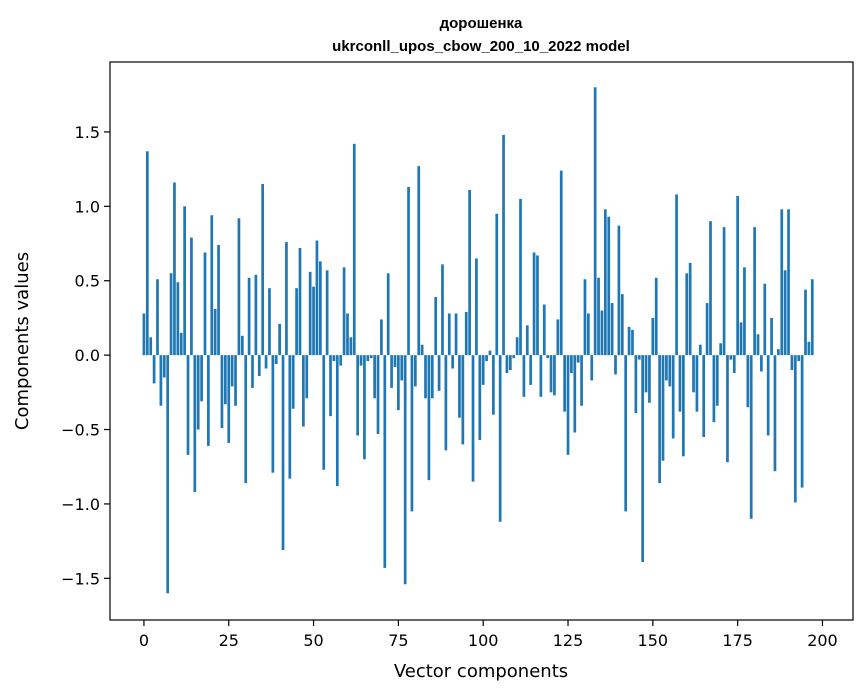 The height and width of the screenshot is (696, 867). What do you see at coordinates (313, 640) in the screenshot?
I see `x-tick-label: 50` at bounding box center [313, 640].